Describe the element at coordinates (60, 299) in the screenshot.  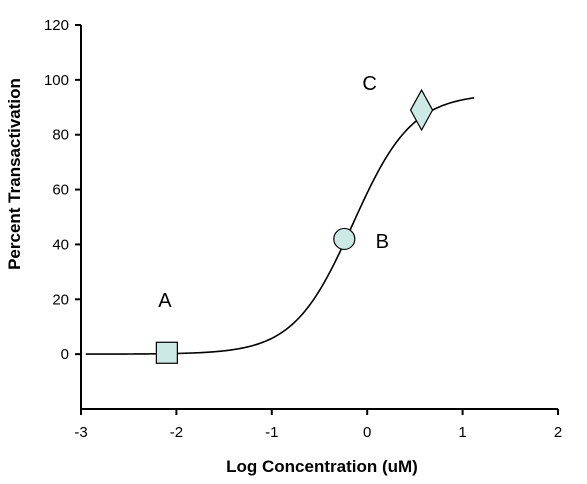
I see `y-tick-label: 20` at that location.